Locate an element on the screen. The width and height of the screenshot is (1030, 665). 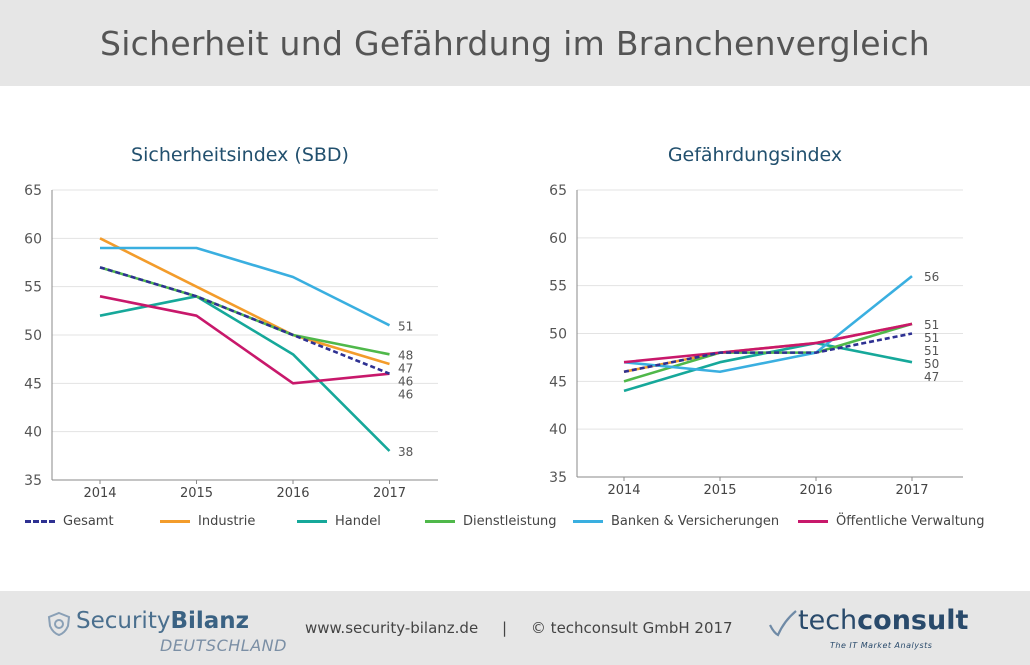
series-line-handel is located at coordinates (245, 373).